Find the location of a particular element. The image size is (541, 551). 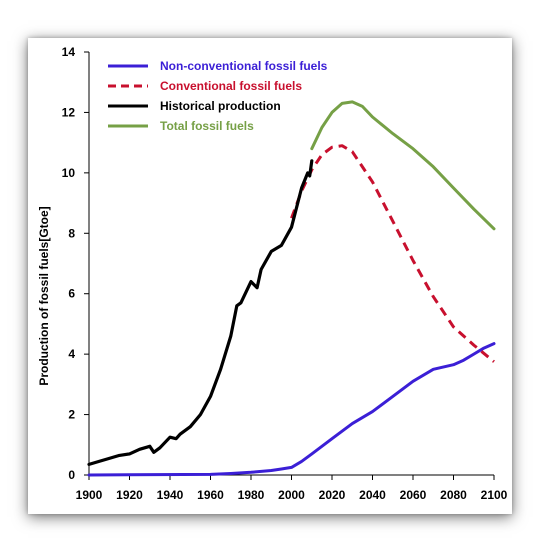

x-tick-label: 2020 is located at coordinates (332, 495).